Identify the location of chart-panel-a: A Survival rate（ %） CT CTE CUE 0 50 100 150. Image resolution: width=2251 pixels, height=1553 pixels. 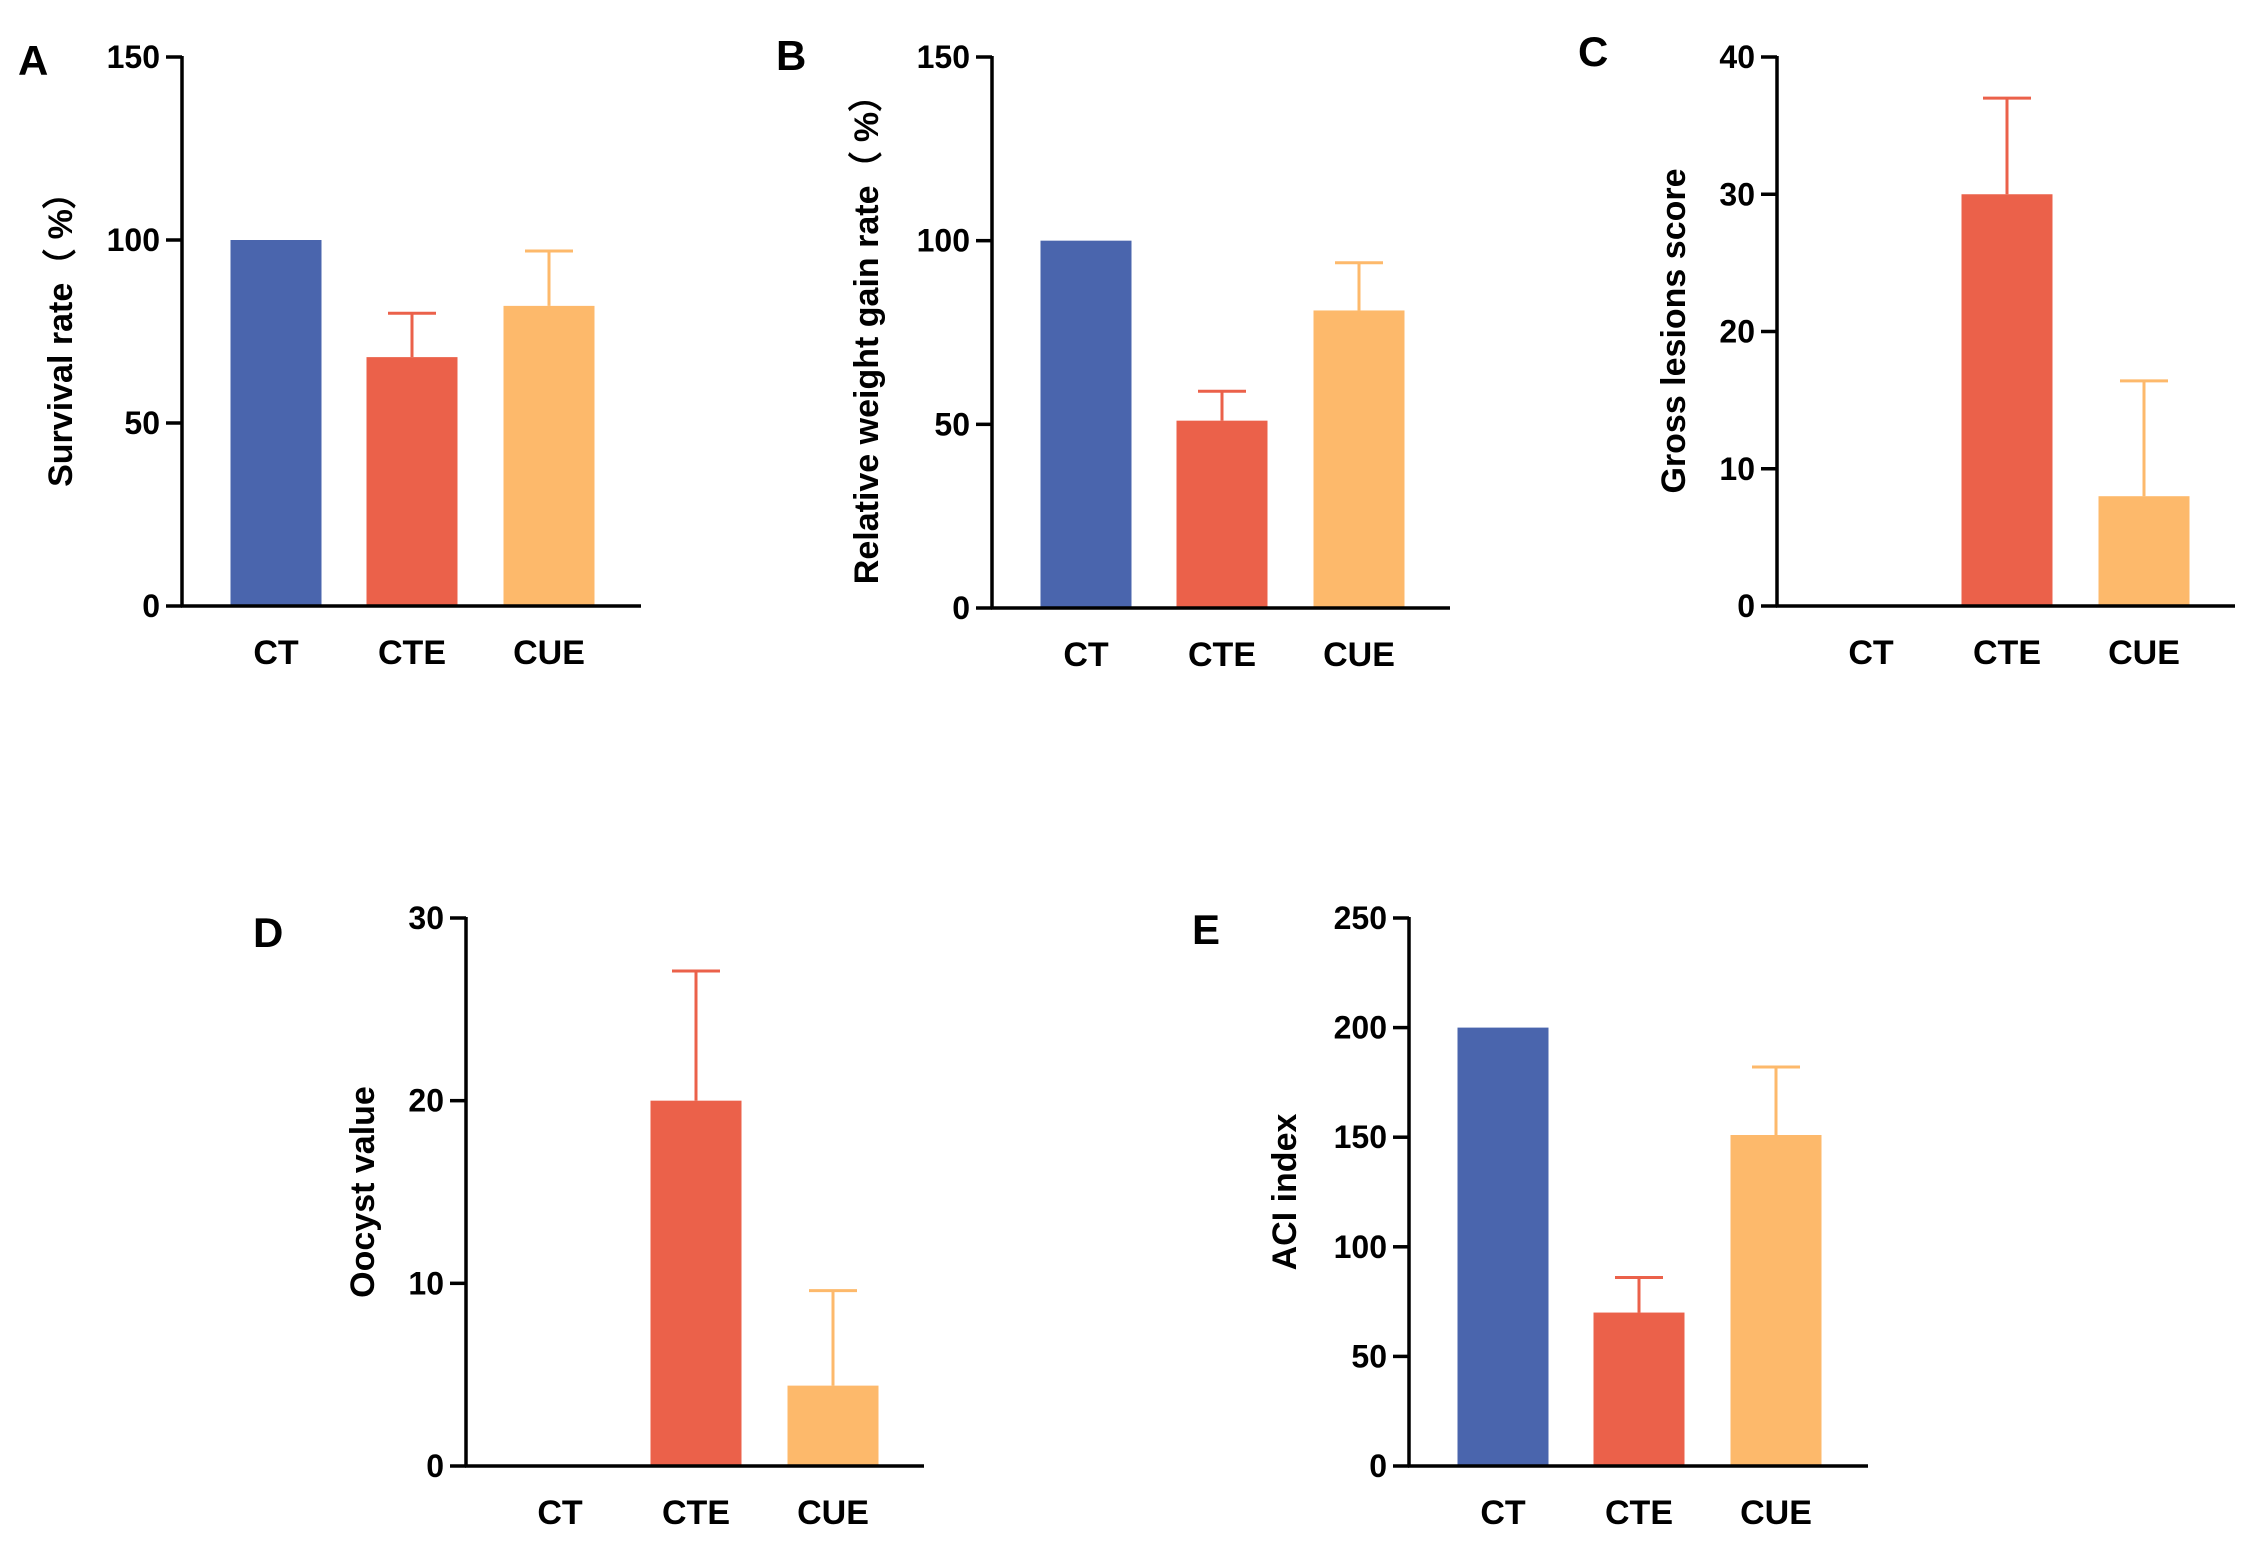
(329, 354).